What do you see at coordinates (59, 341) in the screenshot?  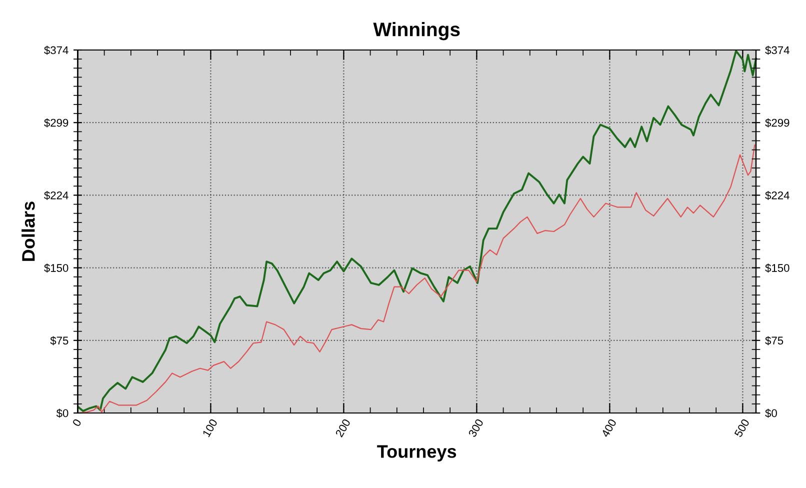 I see `y-tick-label: $75` at bounding box center [59, 341].